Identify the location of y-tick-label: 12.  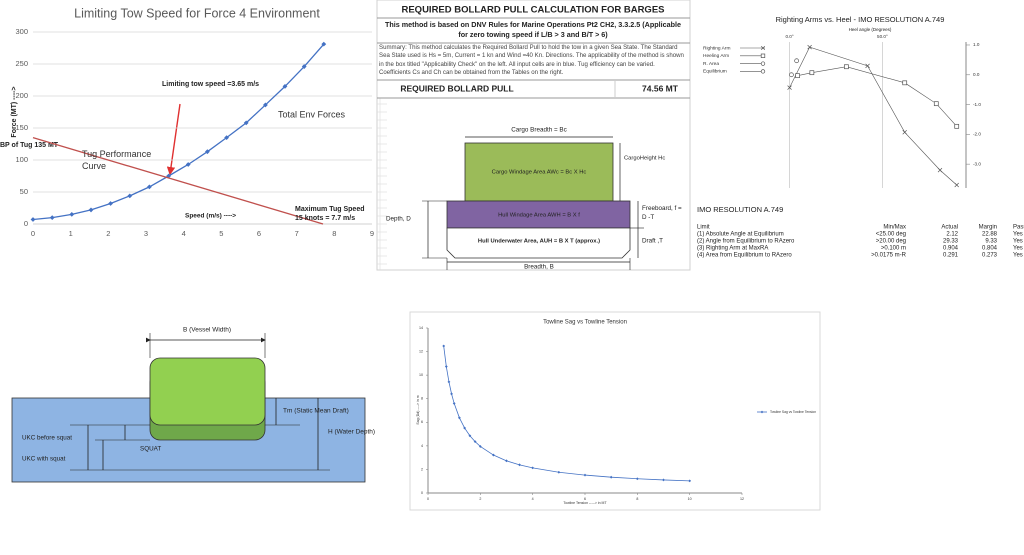
(421, 352).